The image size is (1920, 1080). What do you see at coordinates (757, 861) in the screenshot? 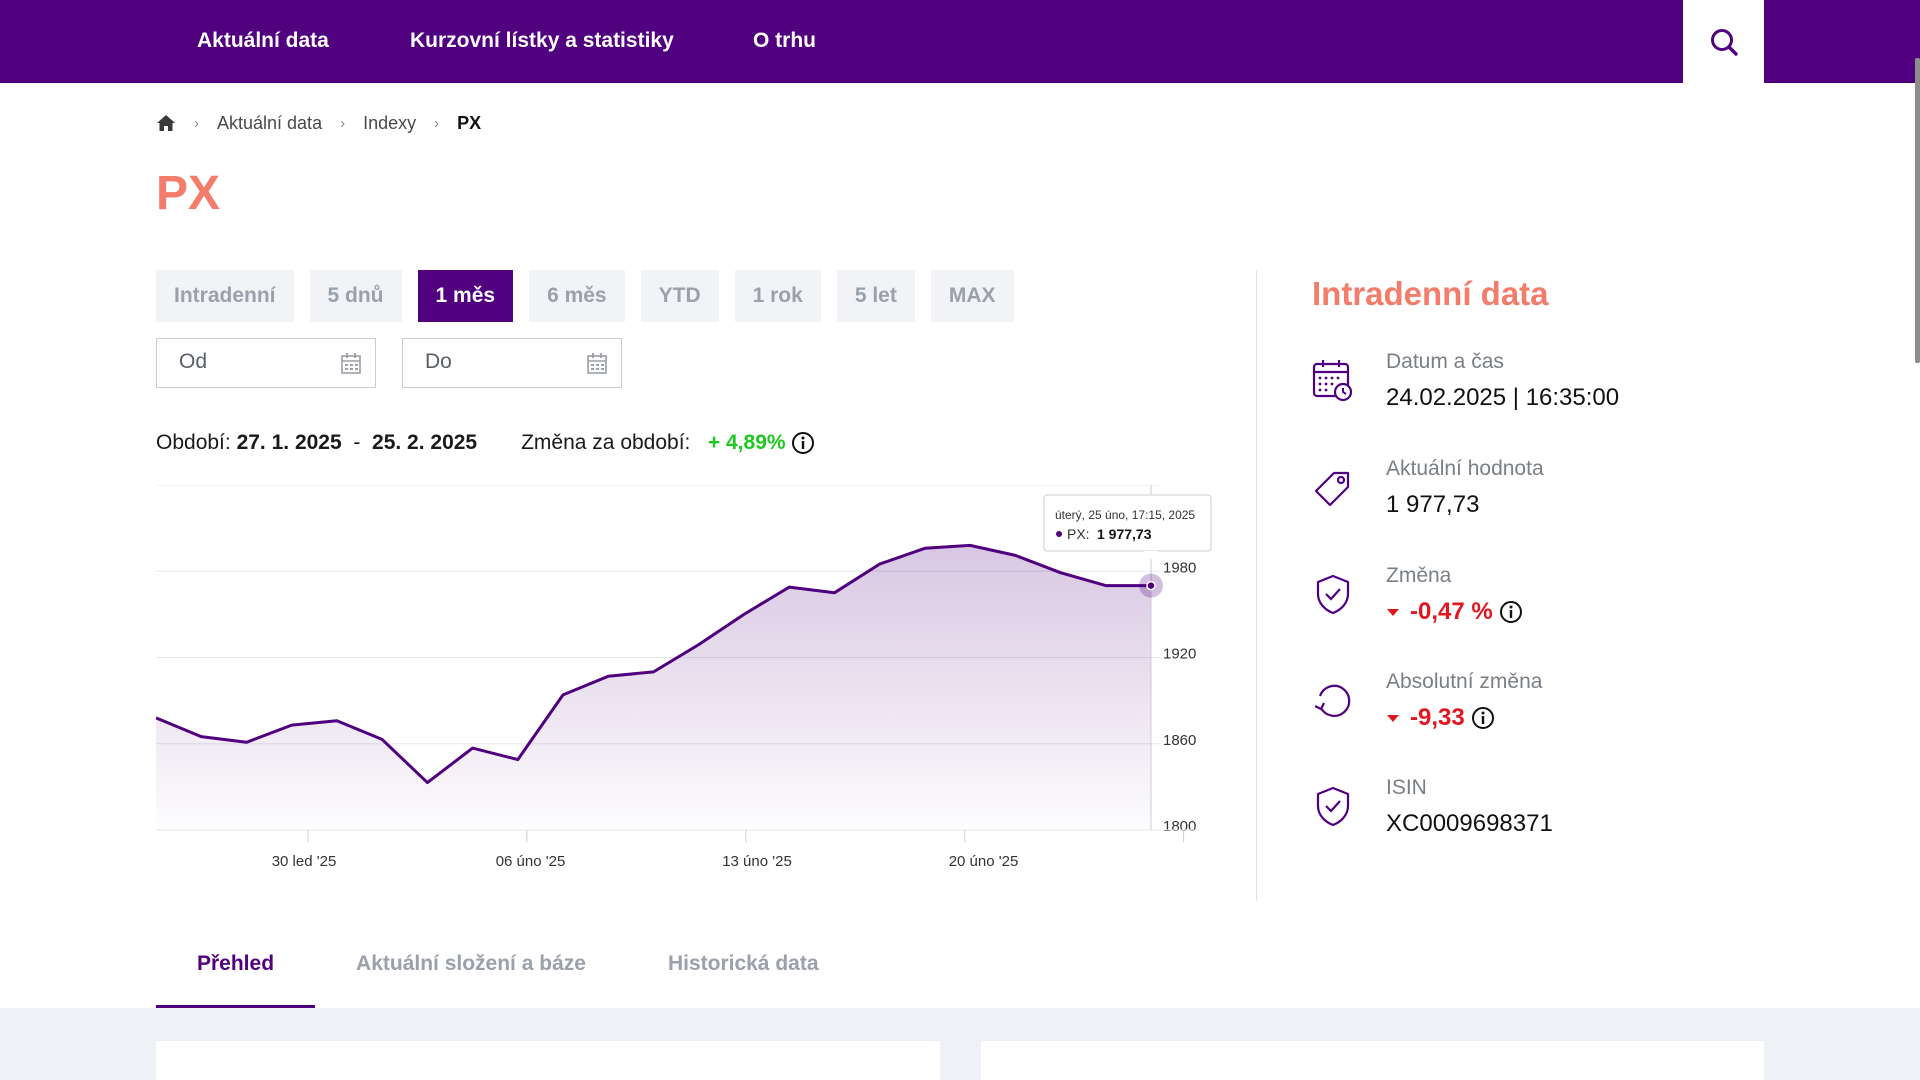
I see `x-tick-label: 13 úno '25` at bounding box center [757, 861].